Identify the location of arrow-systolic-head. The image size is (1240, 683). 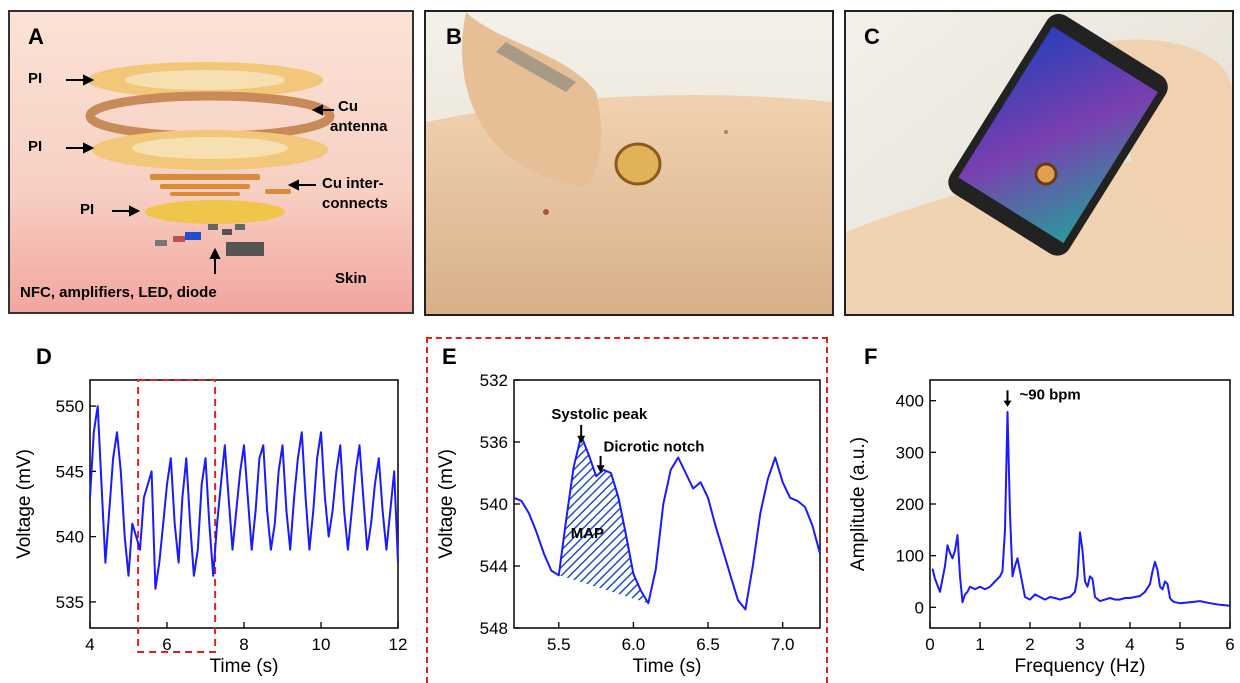
(581, 439).